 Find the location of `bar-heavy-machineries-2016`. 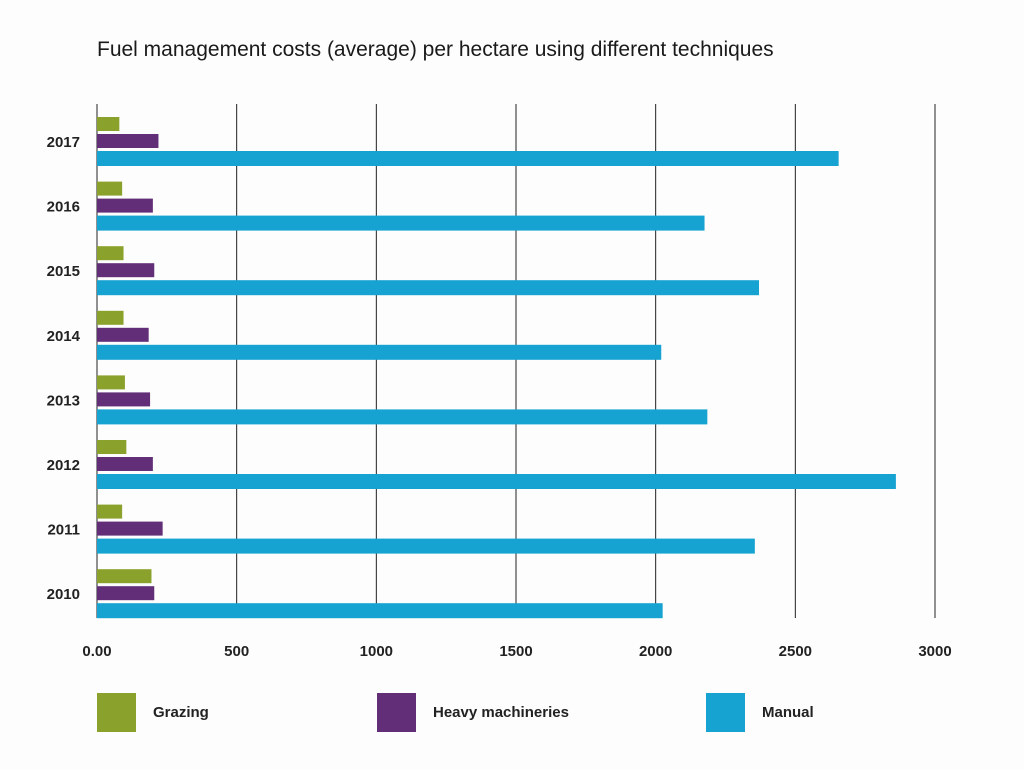

bar-heavy-machineries-2016 is located at coordinates (125, 205).